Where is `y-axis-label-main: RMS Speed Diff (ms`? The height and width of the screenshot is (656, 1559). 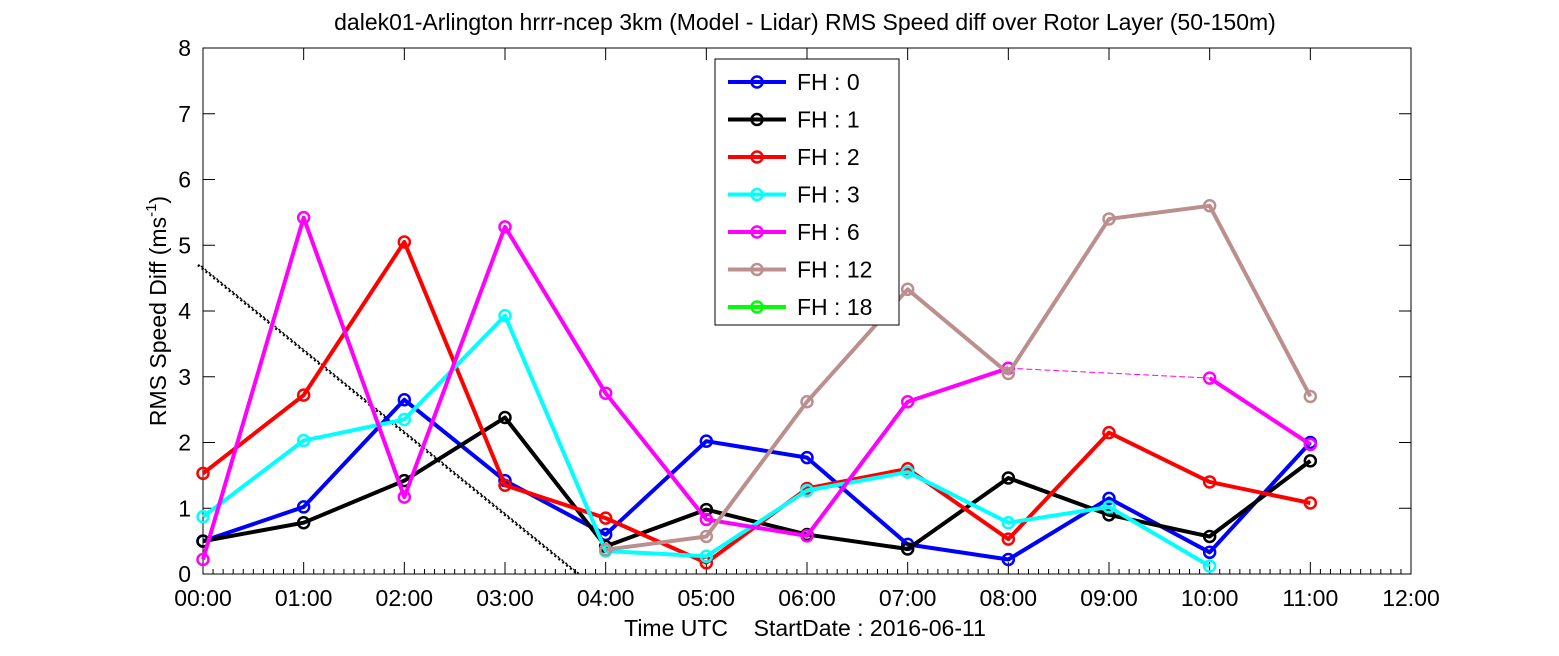 y-axis-label-main: RMS Speed Diff (ms is located at coordinates (158, 321).